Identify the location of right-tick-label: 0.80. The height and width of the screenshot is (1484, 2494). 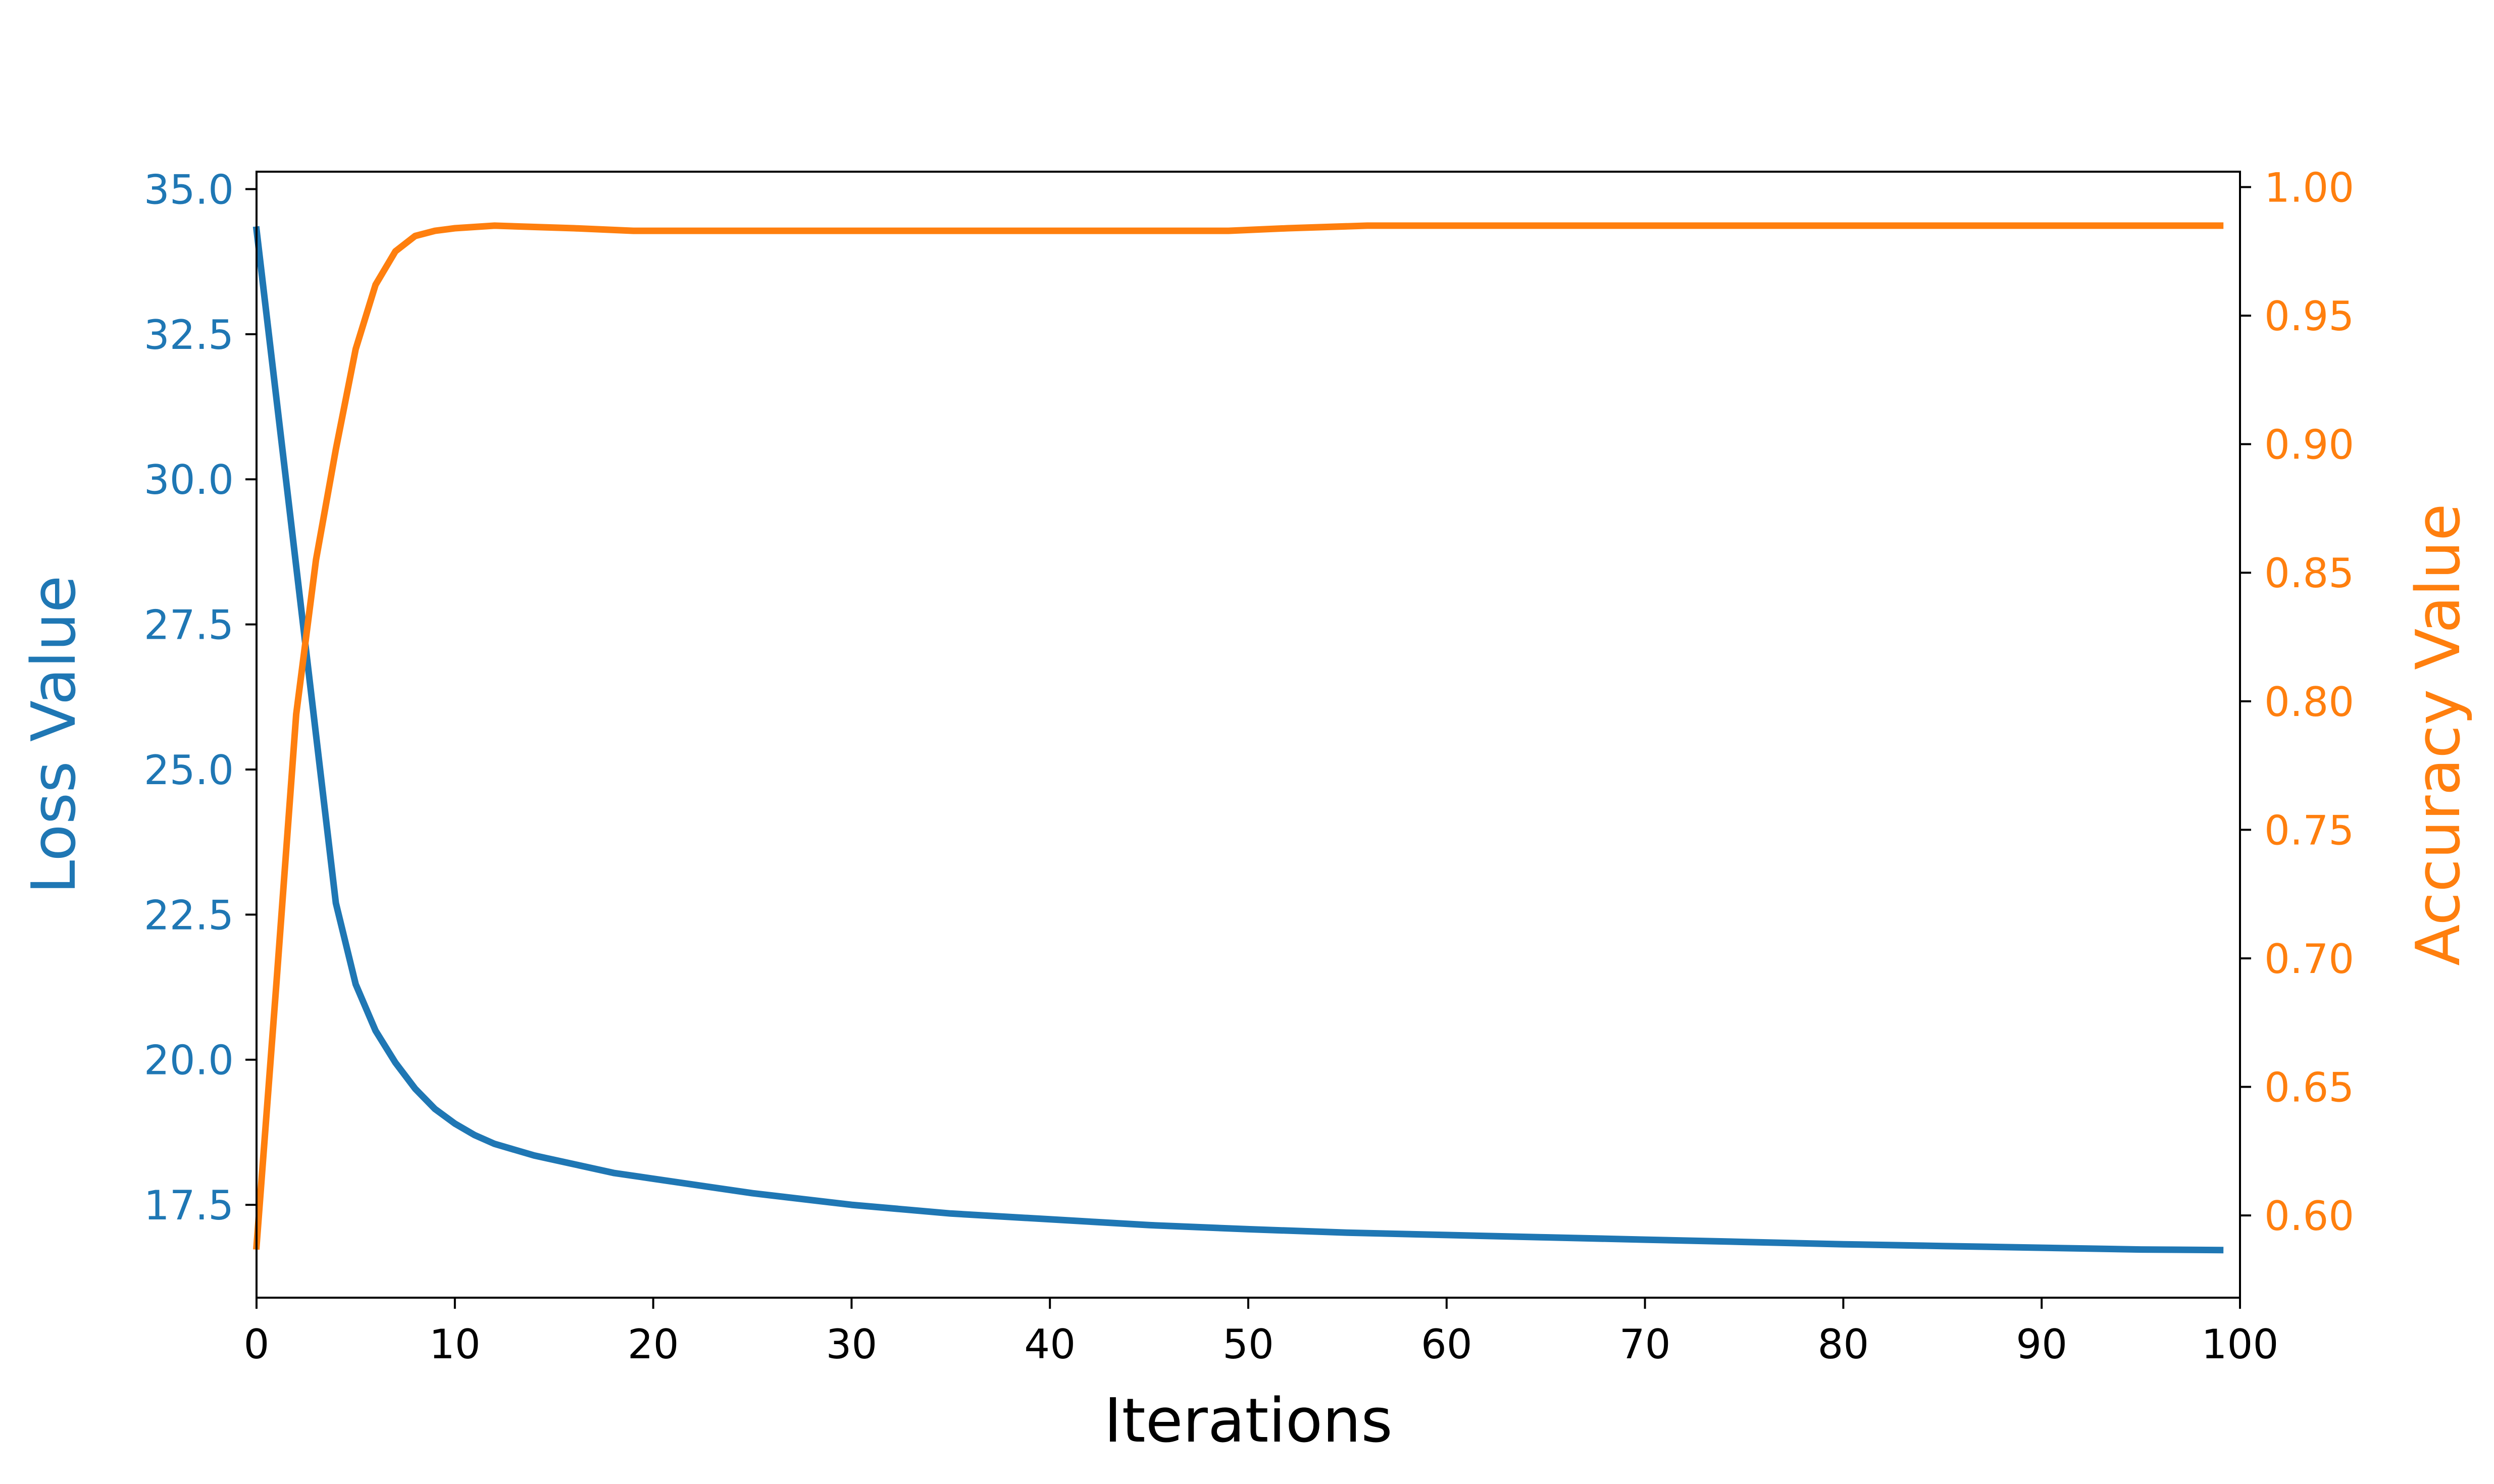
(2309, 702).